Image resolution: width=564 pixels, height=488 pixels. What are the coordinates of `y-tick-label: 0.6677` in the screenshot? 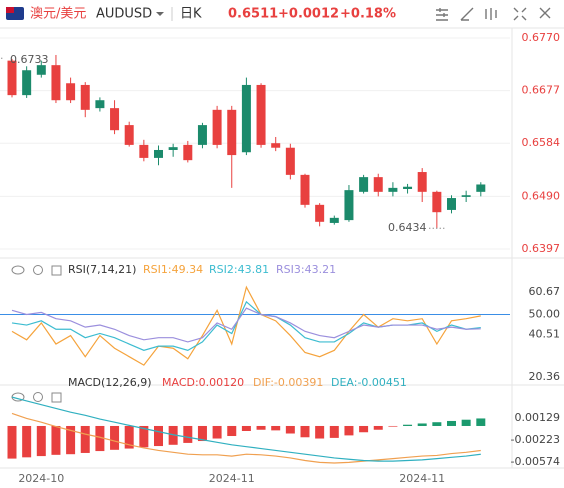 It's located at (541, 90).